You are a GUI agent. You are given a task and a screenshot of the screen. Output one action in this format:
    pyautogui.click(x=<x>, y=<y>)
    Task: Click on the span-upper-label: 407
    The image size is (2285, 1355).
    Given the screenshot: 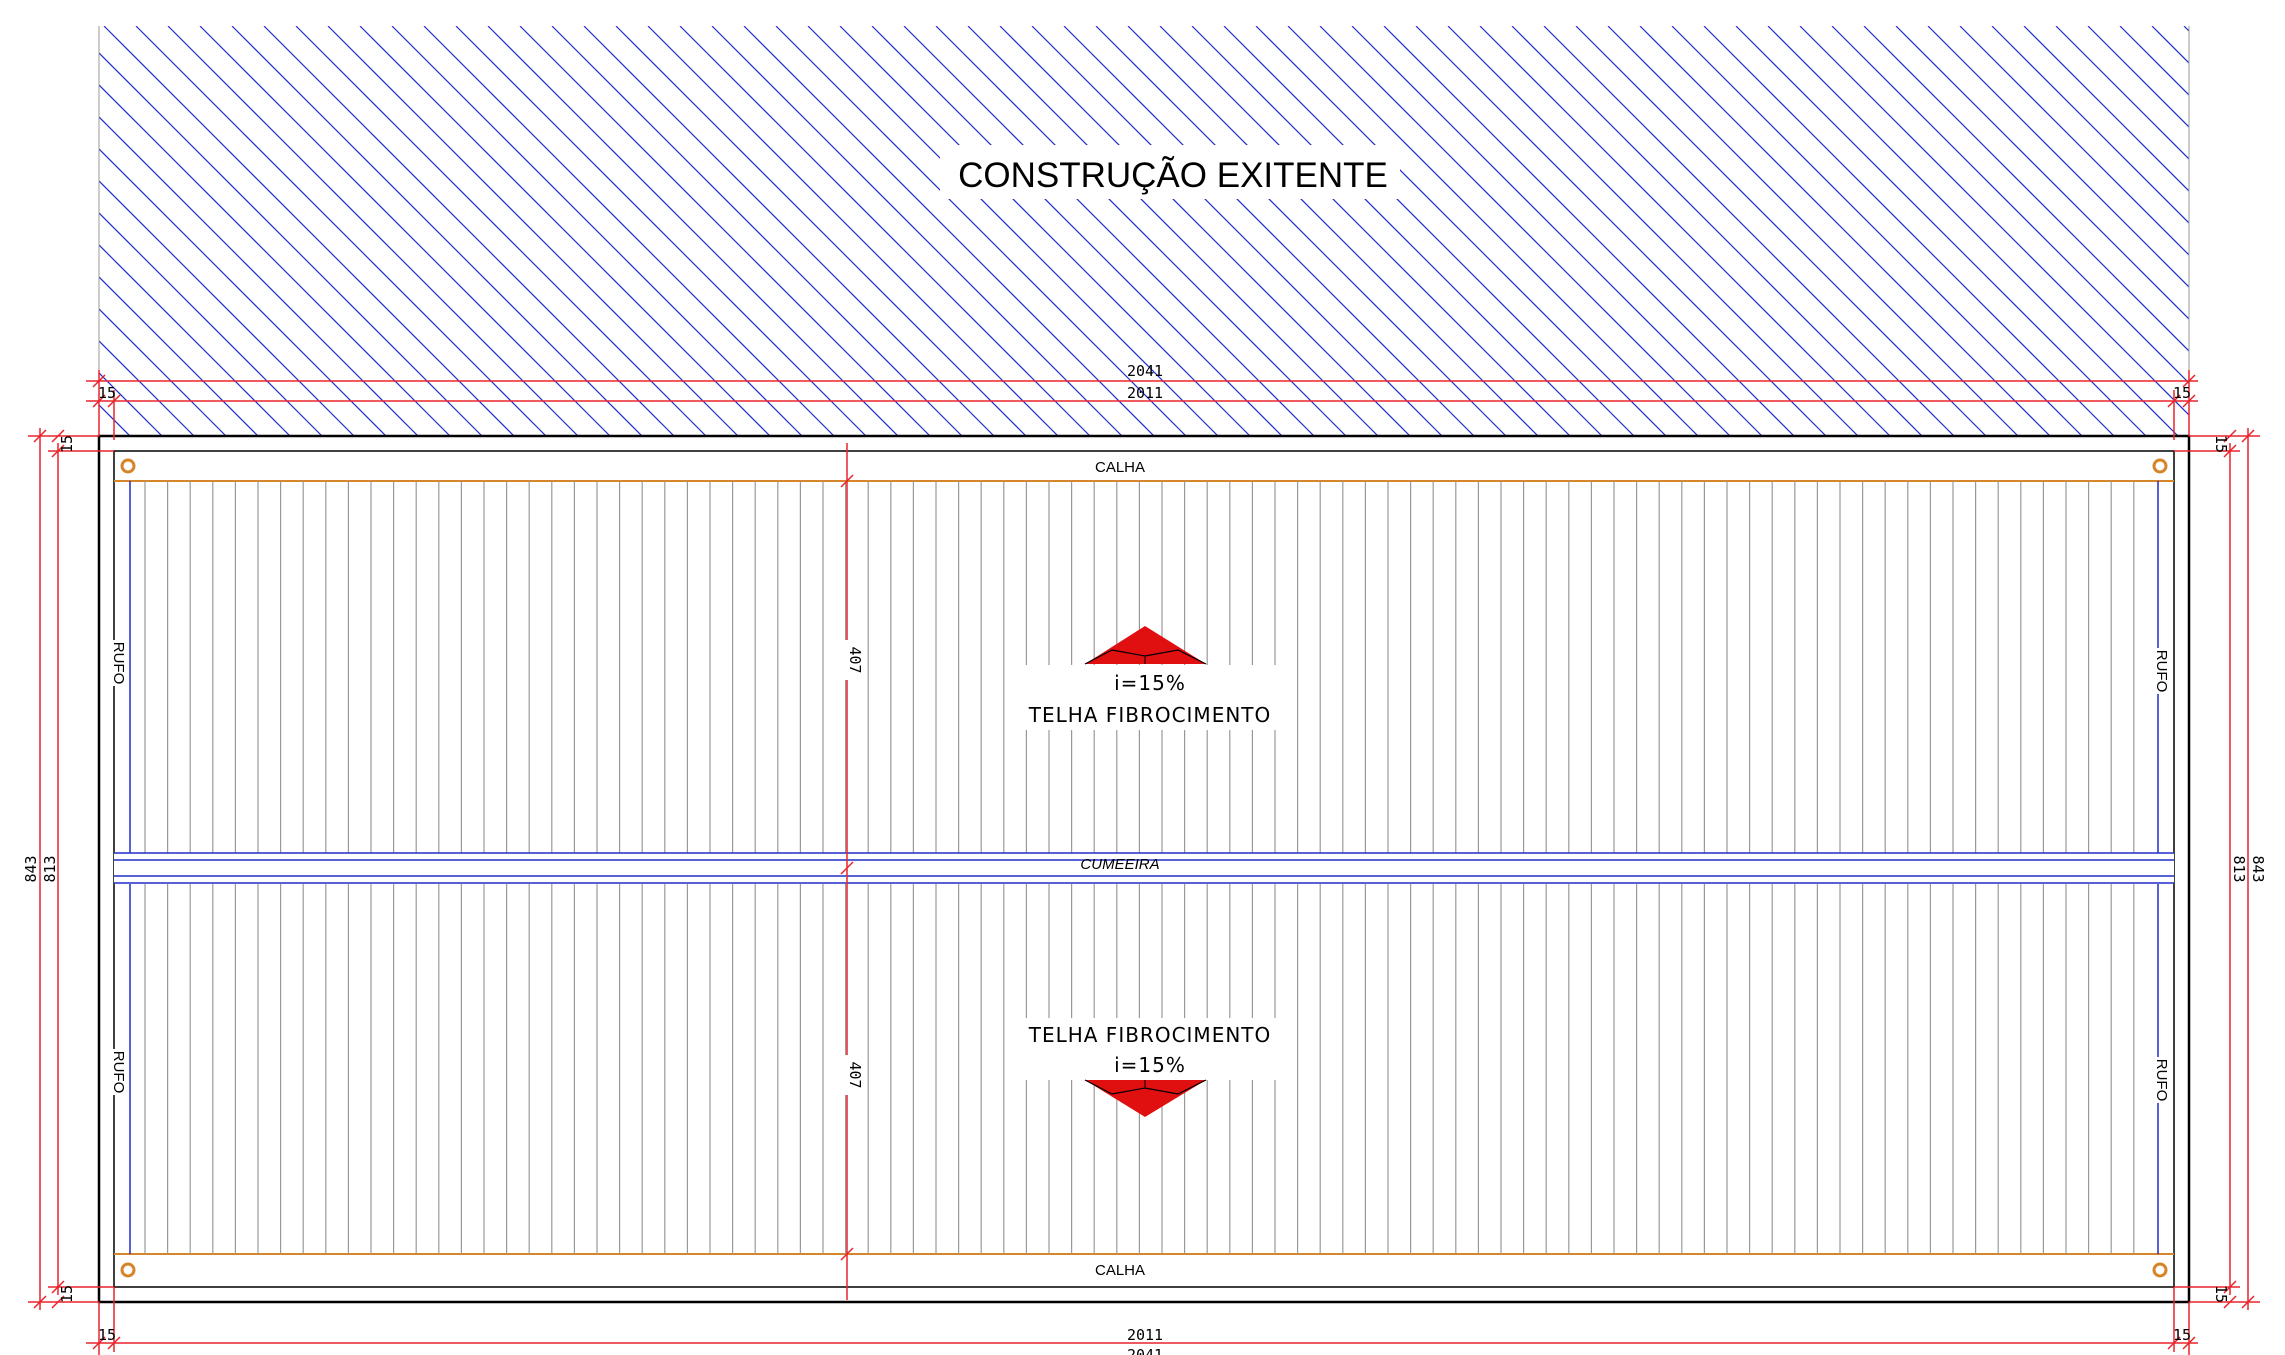 What is the action you would take?
    pyautogui.click(x=855, y=659)
    